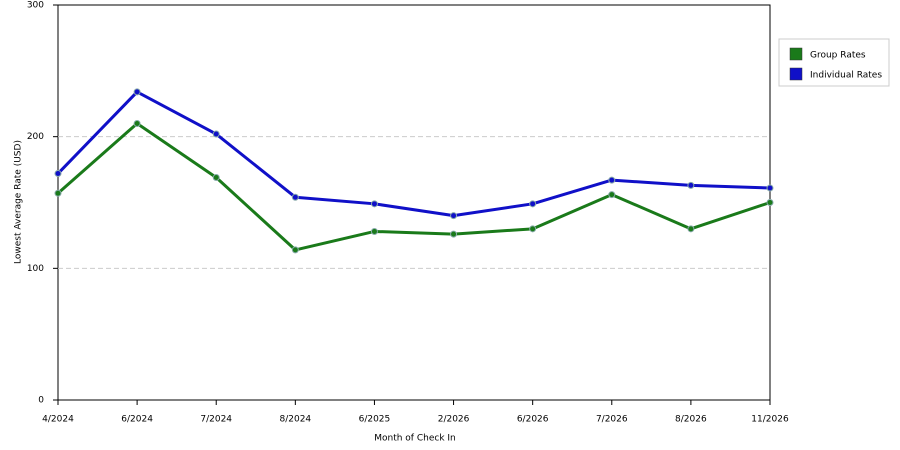 The height and width of the screenshot is (450, 900). What do you see at coordinates (19, 202) in the screenshot?
I see `y-axis-label: Lowest Average Rate (USD)` at bounding box center [19, 202].